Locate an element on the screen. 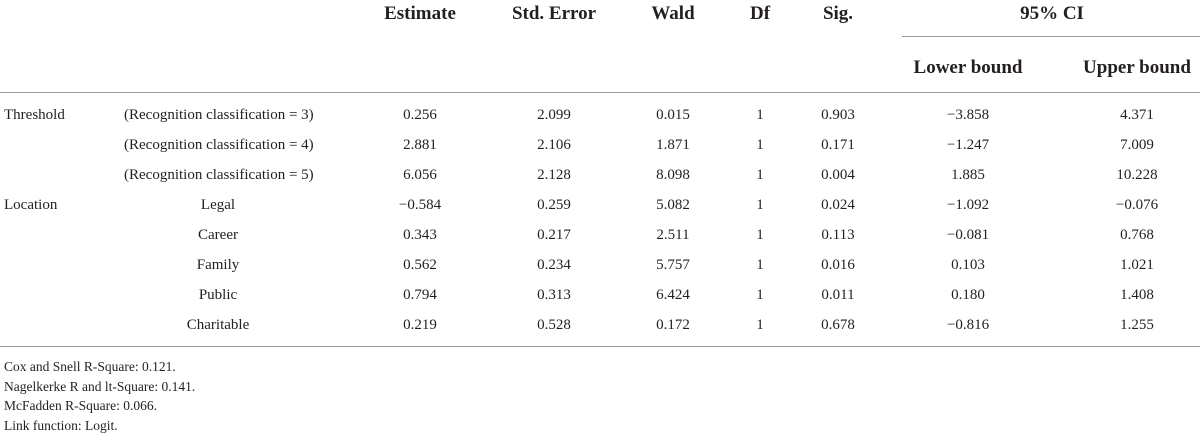  header-df: Df is located at coordinates (760, 13).